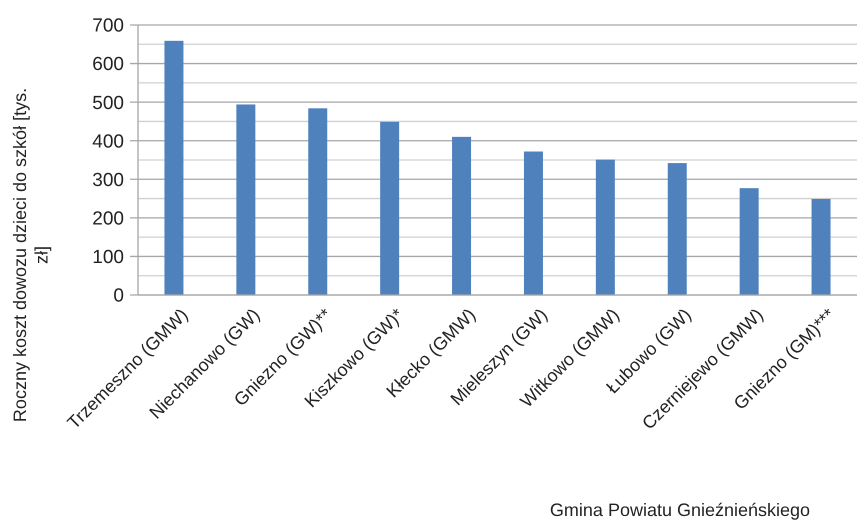 The height and width of the screenshot is (525, 865). What do you see at coordinates (108, 180) in the screenshot?
I see `y-tick-label: 300` at bounding box center [108, 180].